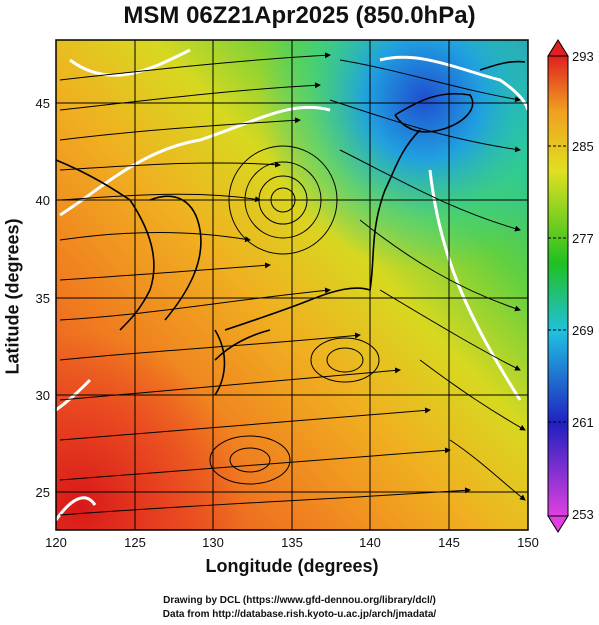 The height and width of the screenshot is (625, 599). What do you see at coordinates (12, 296) in the screenshot?
I see `y-axis-label: Latitude (degrees)` at bounding box center [12, 296].